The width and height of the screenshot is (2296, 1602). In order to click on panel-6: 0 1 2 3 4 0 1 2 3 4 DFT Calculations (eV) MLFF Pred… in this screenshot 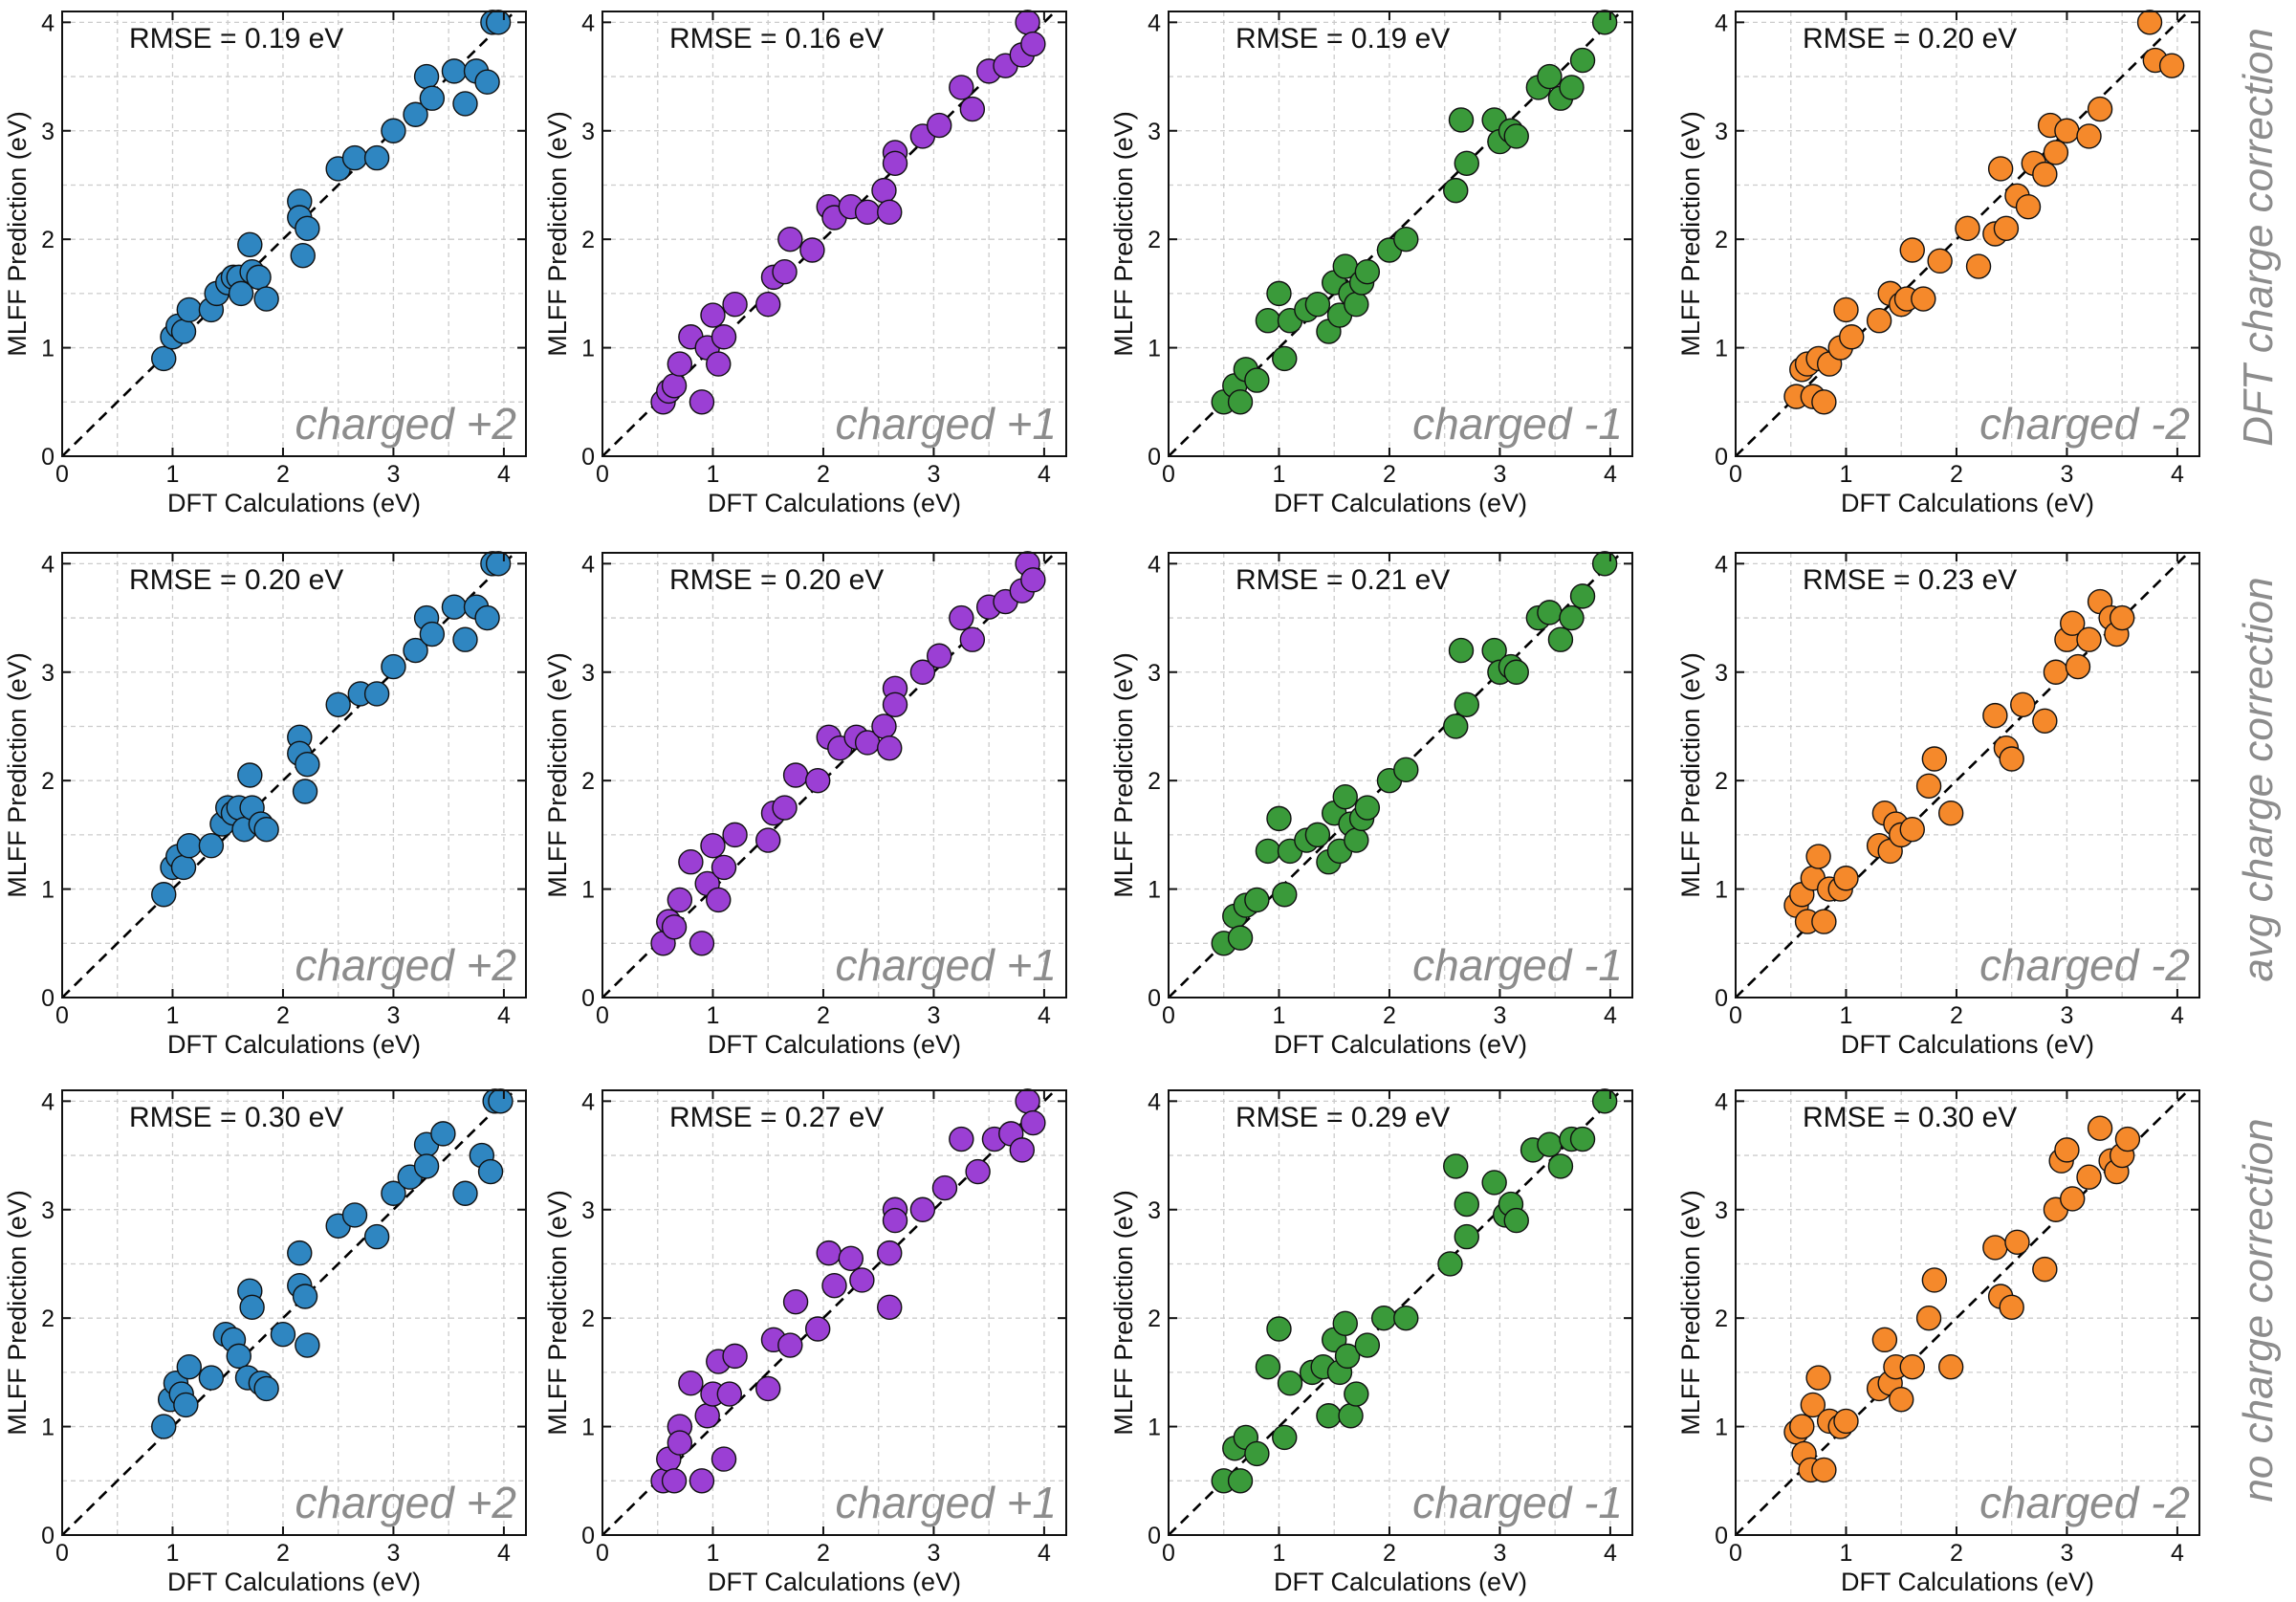, I will do `click(1371, 805)`.